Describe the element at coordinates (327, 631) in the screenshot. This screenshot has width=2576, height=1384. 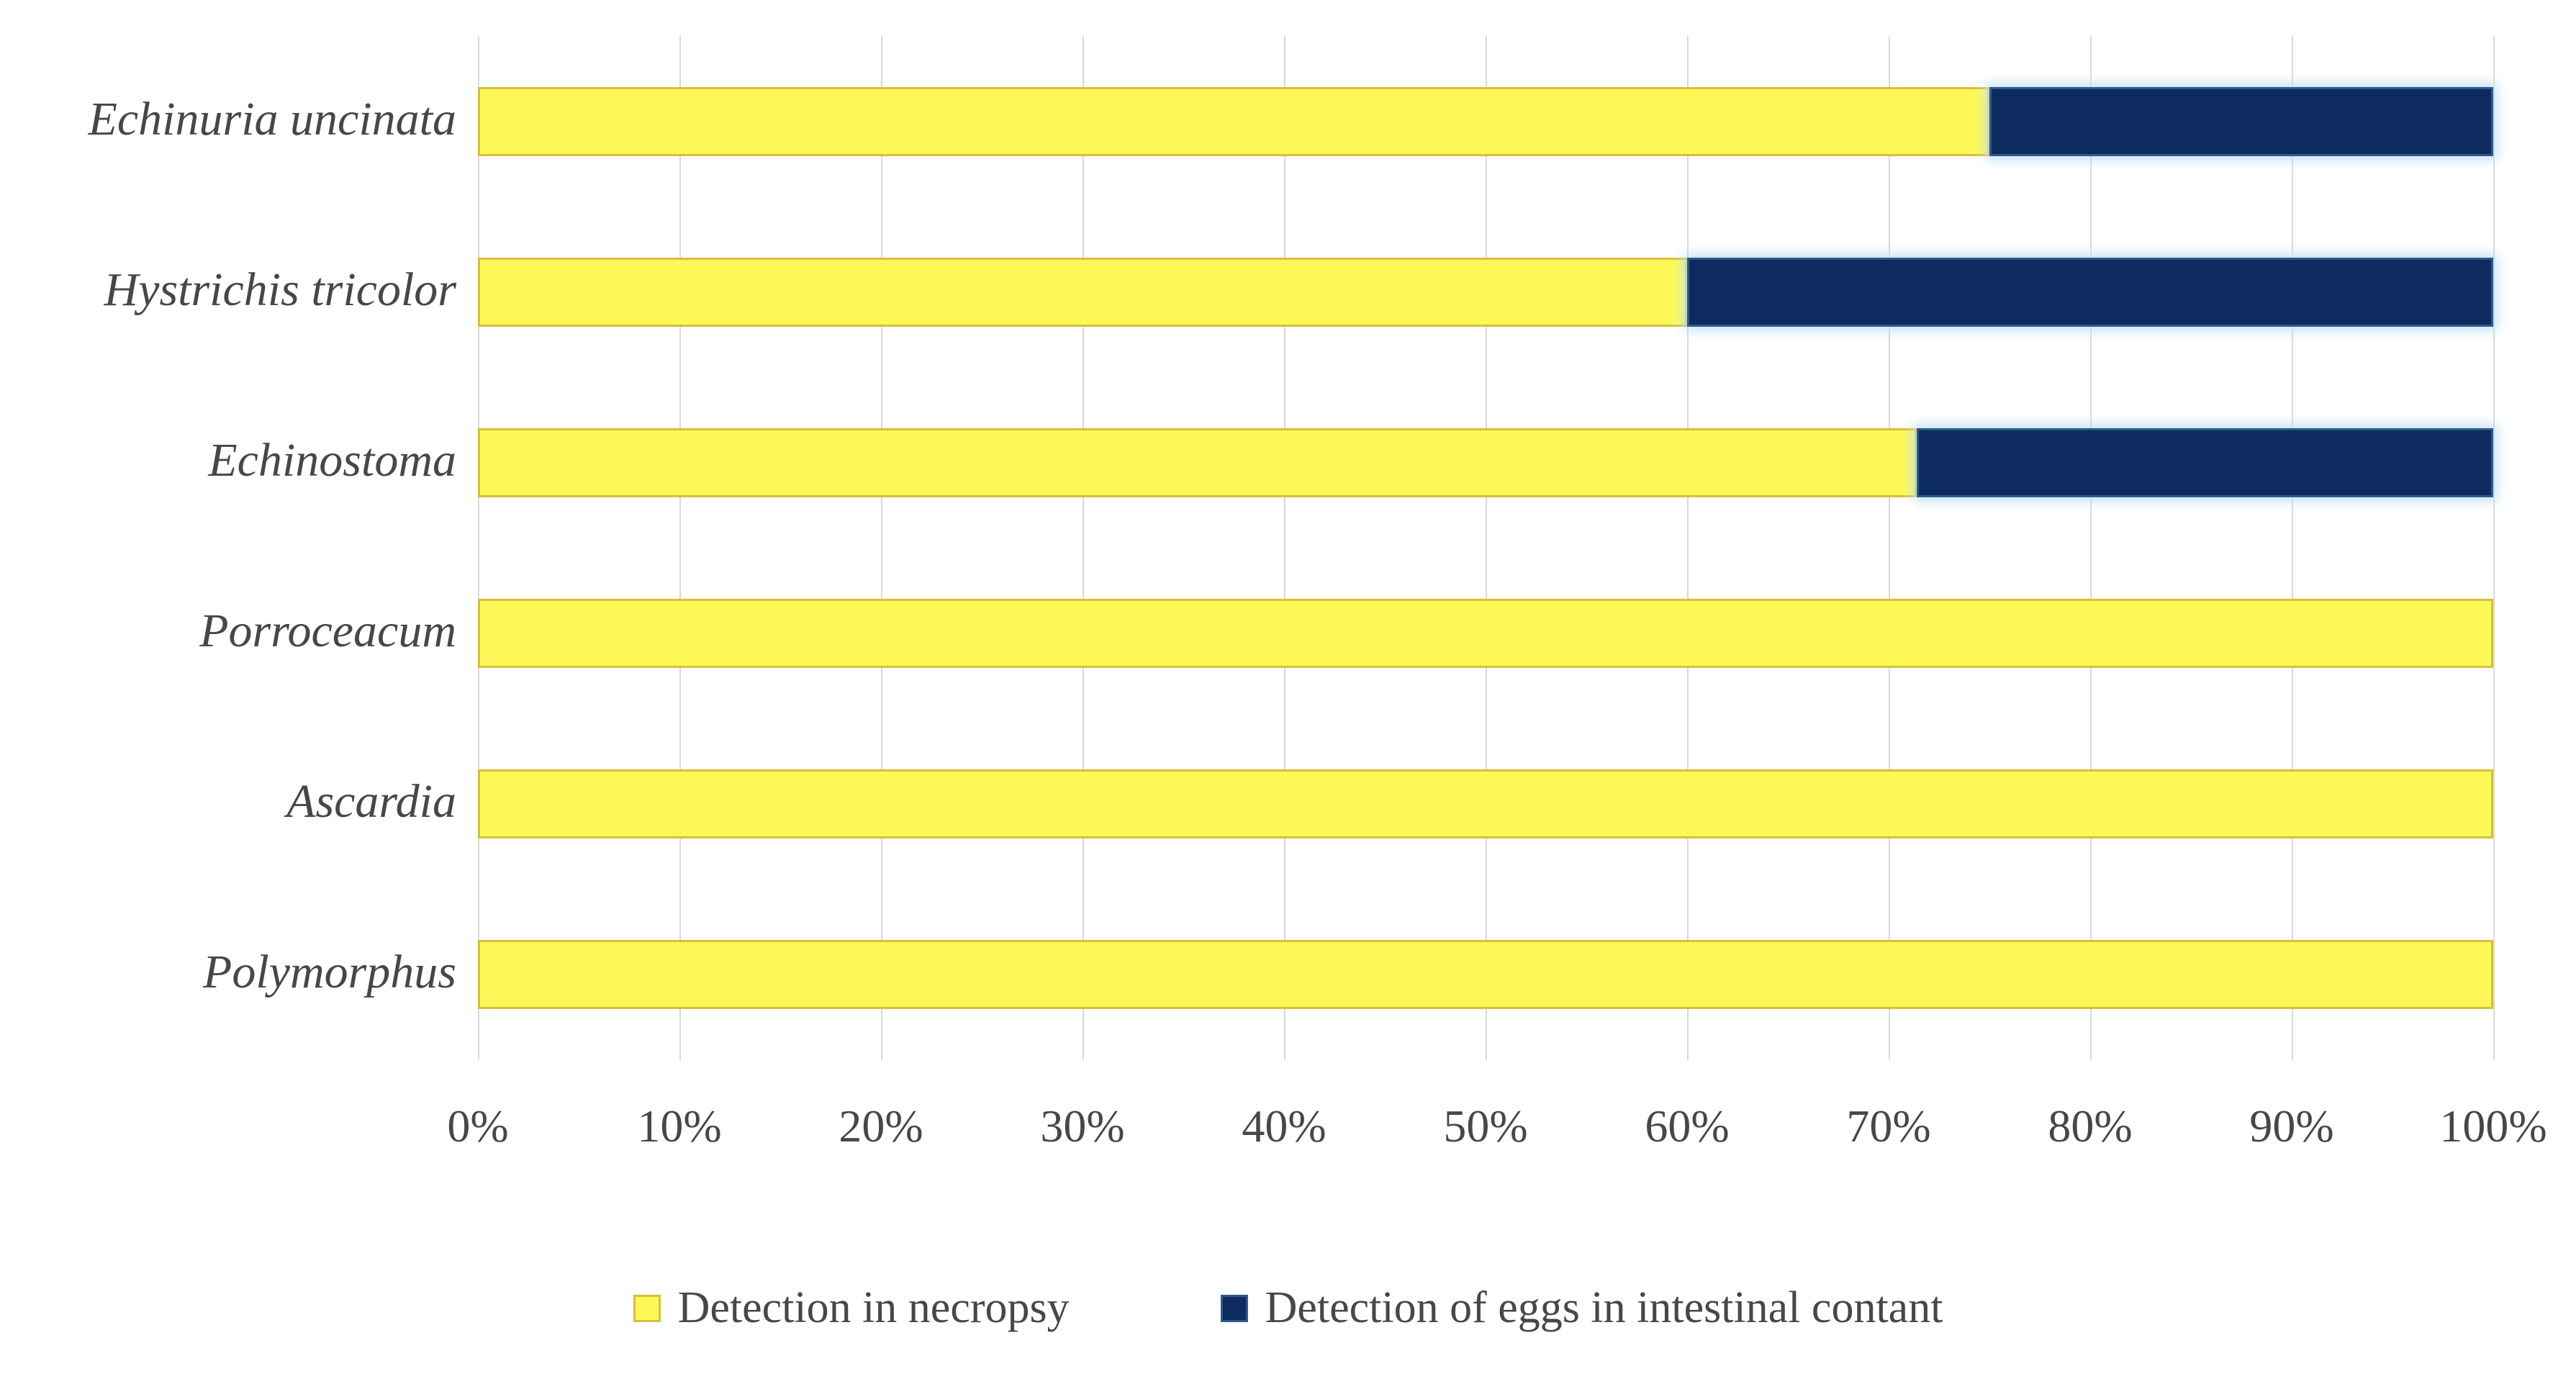
I see `category-label: Porroceacum` at that location.